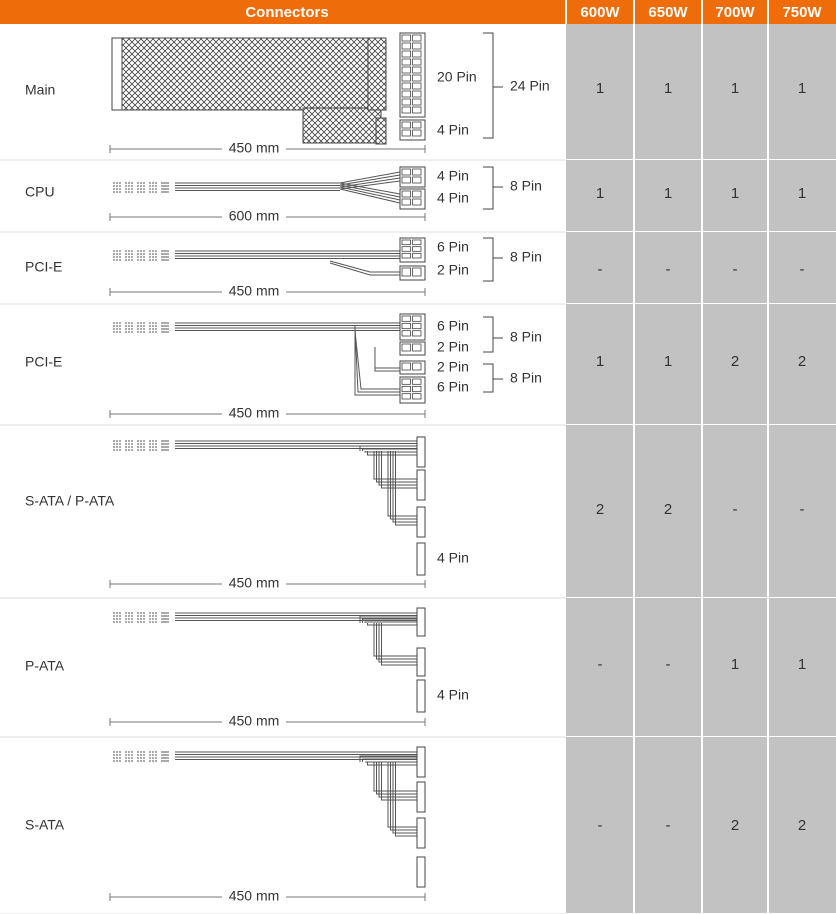  Describe the element at coordinates (488, 85) in the screenshot. I see `bracket` at that location.